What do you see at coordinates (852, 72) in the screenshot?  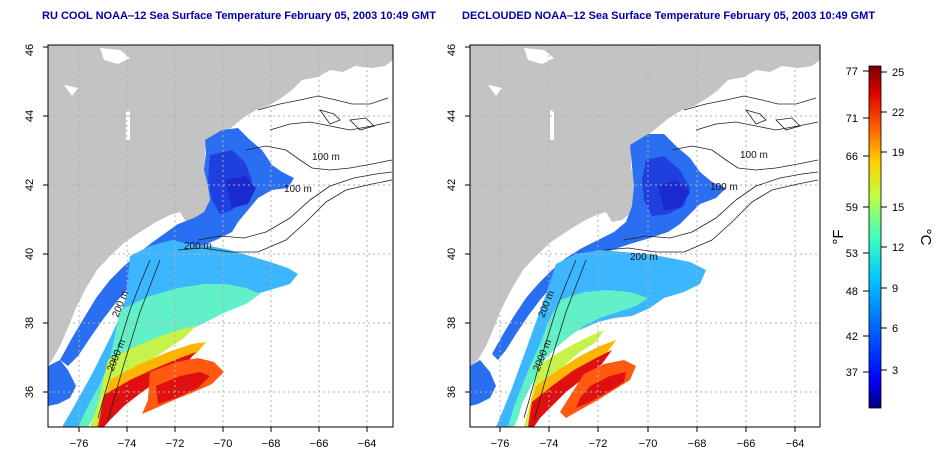 I see `fahrenheit-tick: 77` at bounding box center [852, 72].